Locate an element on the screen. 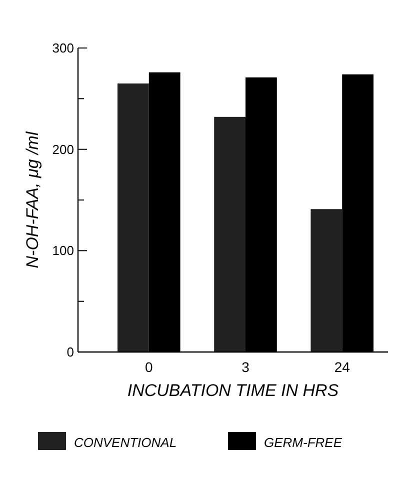 The image size is (416, 490). legend-label: GERM-FREE is located at coordinates (303, 442).